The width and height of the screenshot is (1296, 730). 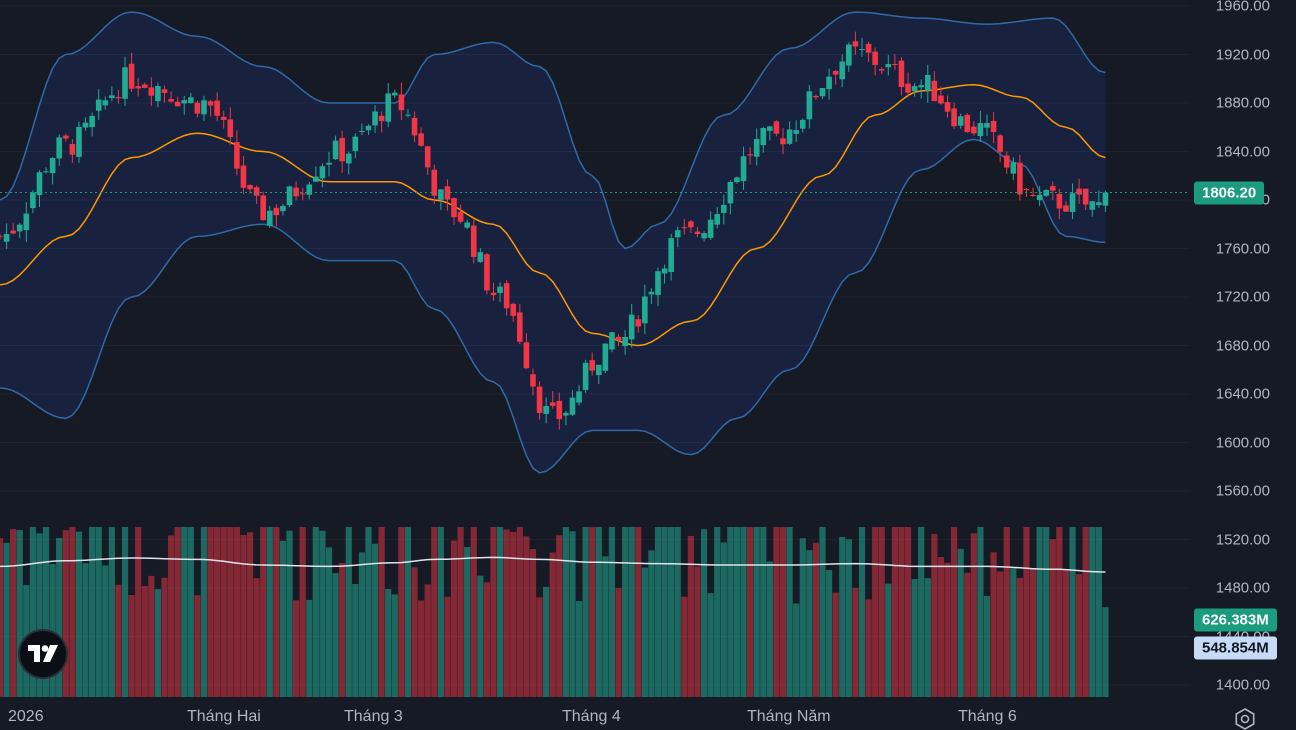 What do you see at coordinates (26, 716) in the screenshot?
I see `time-label-2026: 2026` at bounding box center [26, 716].